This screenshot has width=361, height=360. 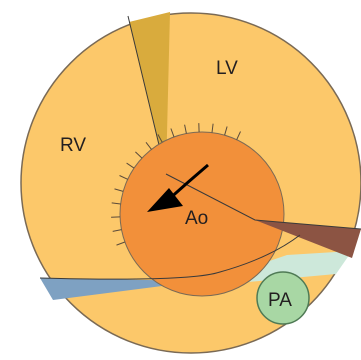 What do you see at coordinates (73, 145) in the screenshot?
I see `rv-label: RV` at bounding box center [73, 145].